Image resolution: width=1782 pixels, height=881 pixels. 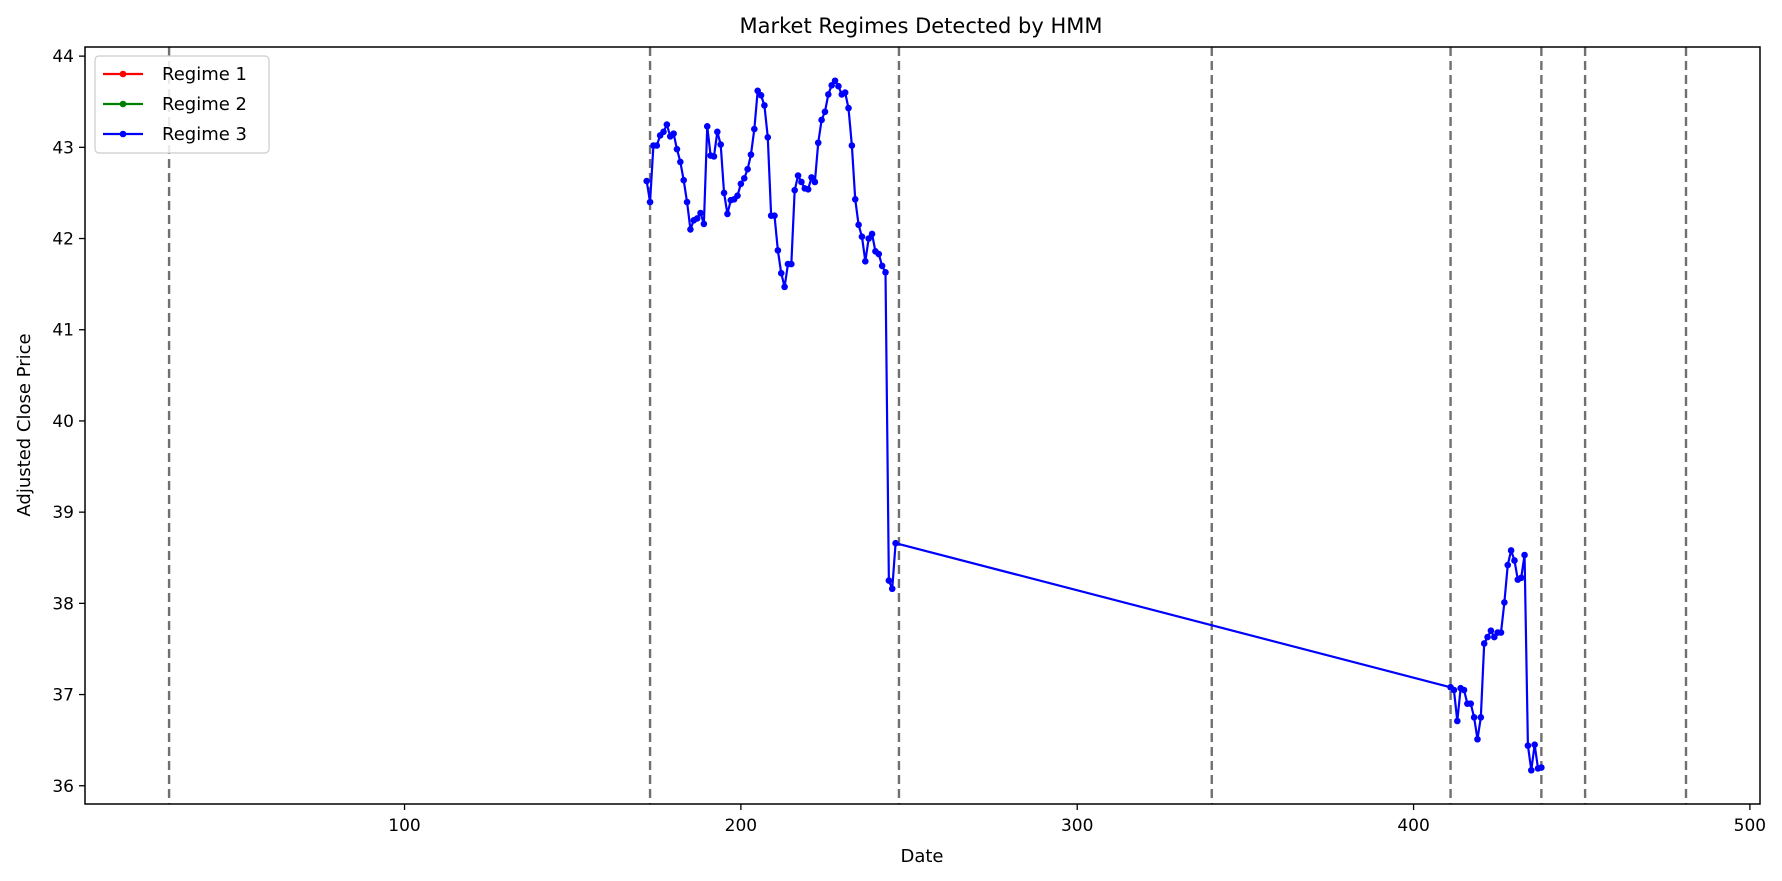 I want to click on y-tick-label-5: 41, so click(x=63, y=331).